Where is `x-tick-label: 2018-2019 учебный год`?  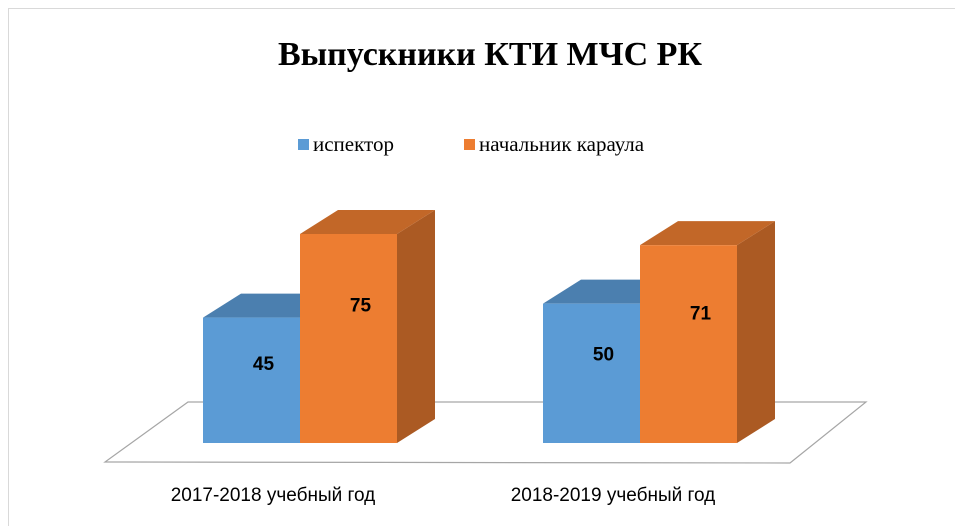
x-tick-label: 2018-2019 учебный год is located at coordinates (613, 495).